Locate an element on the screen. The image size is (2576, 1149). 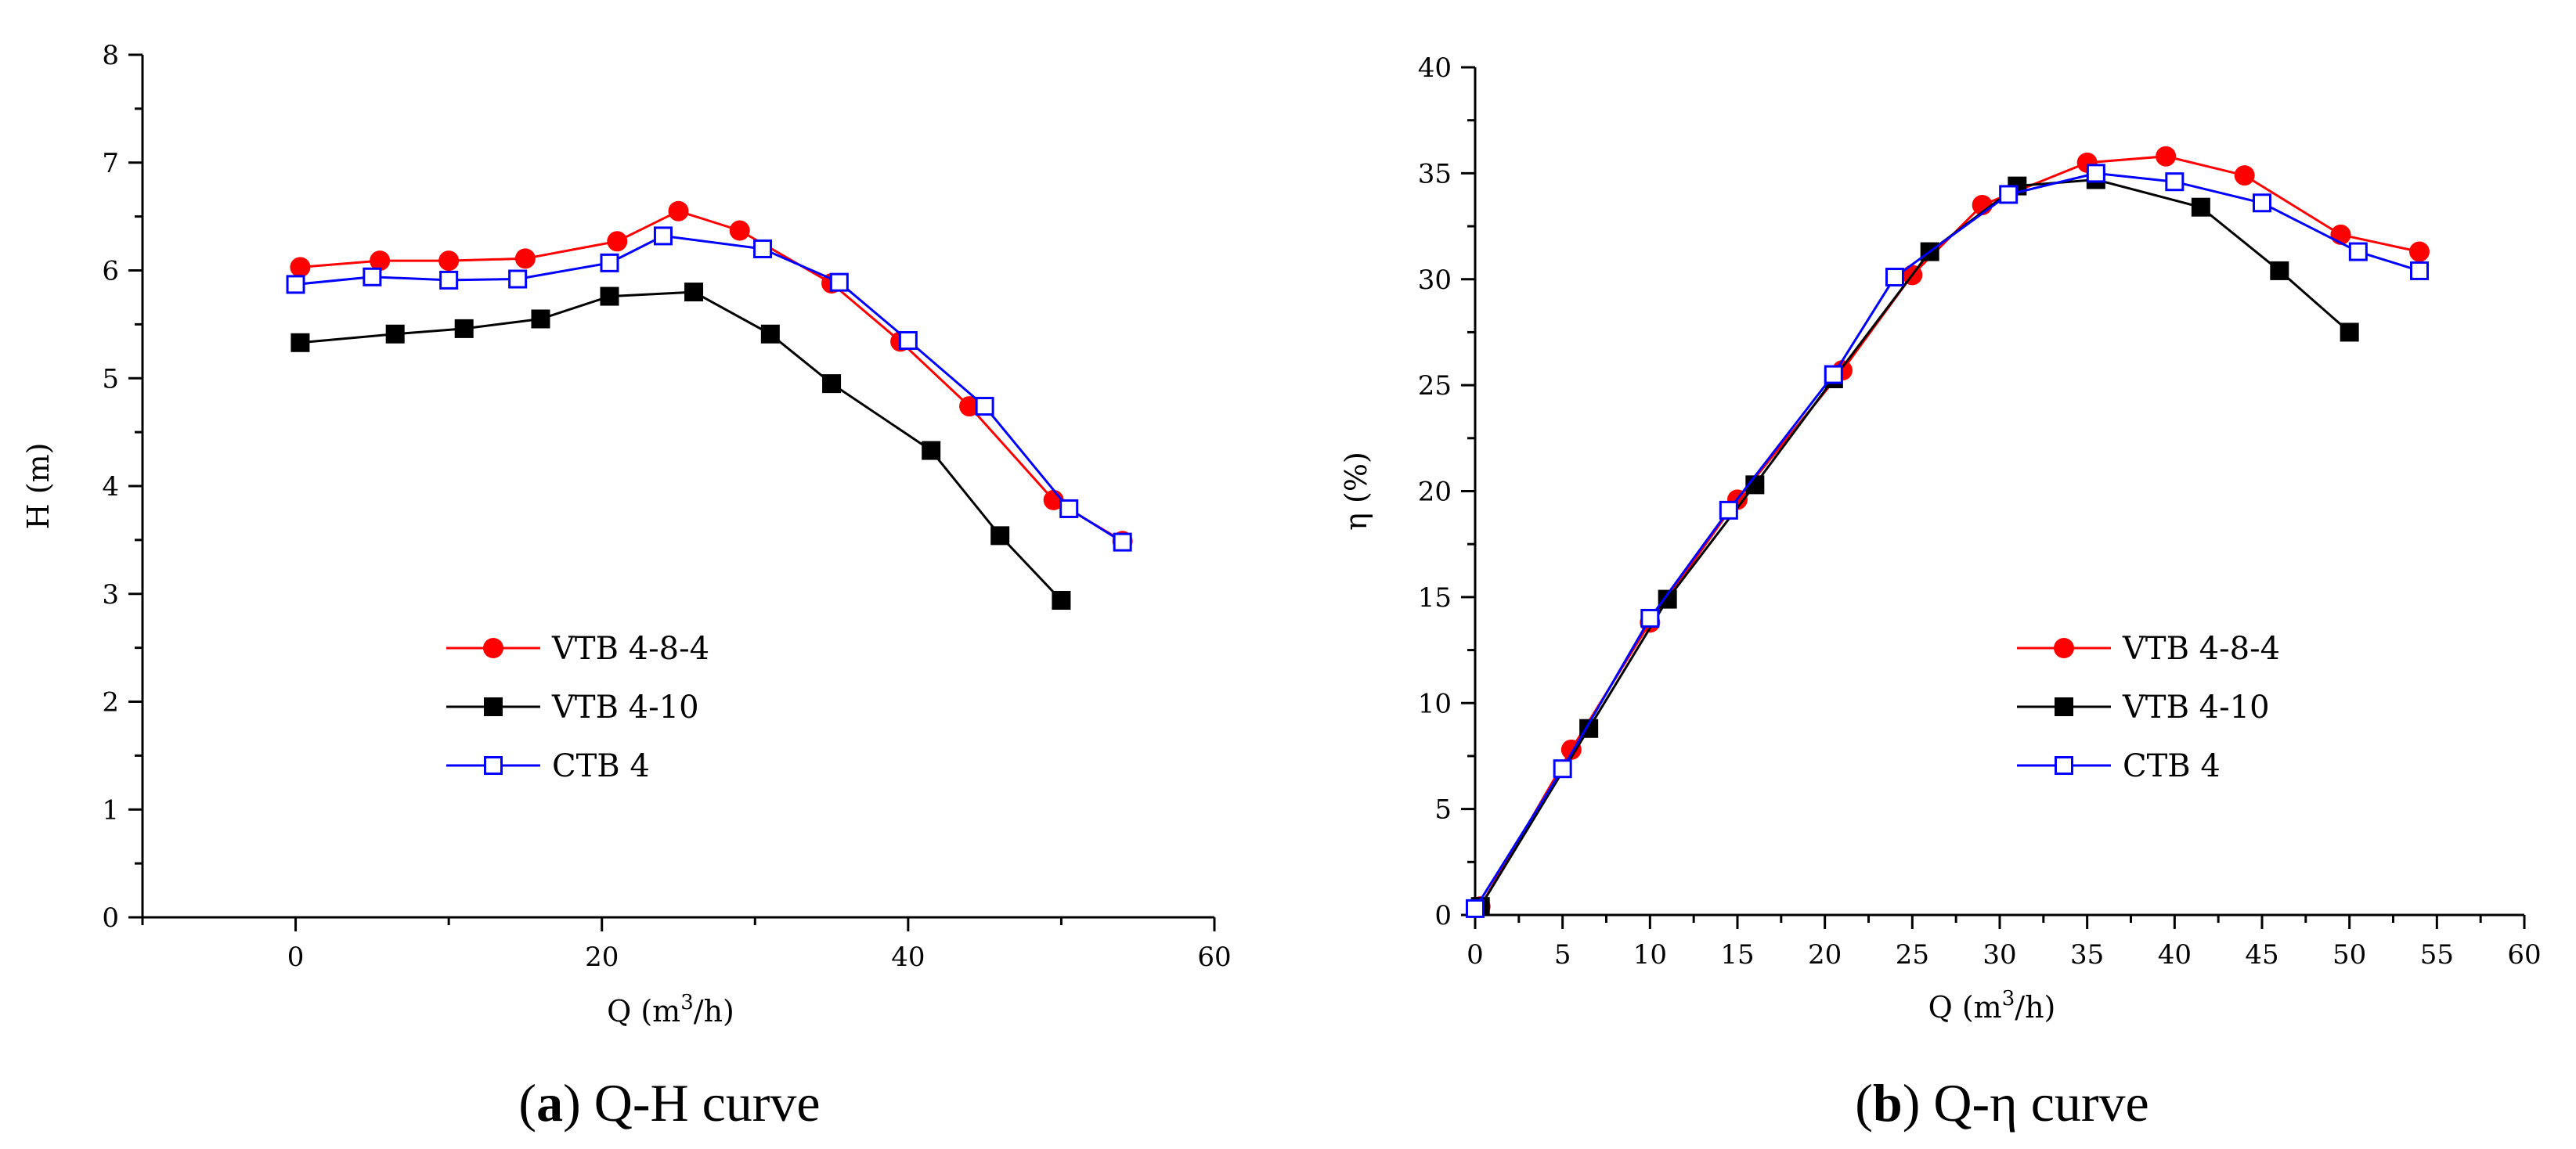
qeta-x-tick-label: 10 is located at coordinates (1650, 955).